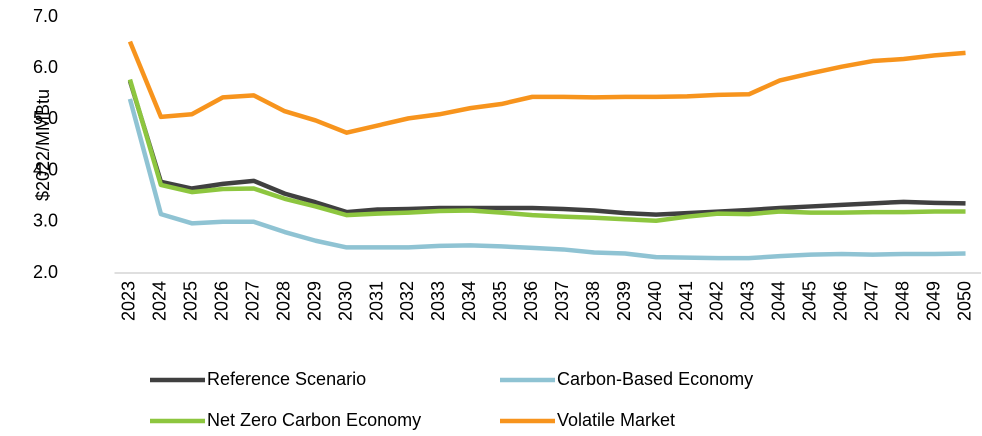 The height and width of the screenshot is (436, 982). Describe the element at coordinates (871, 301) in the screenshot. I see `x-tick-label: 2047` at that location.